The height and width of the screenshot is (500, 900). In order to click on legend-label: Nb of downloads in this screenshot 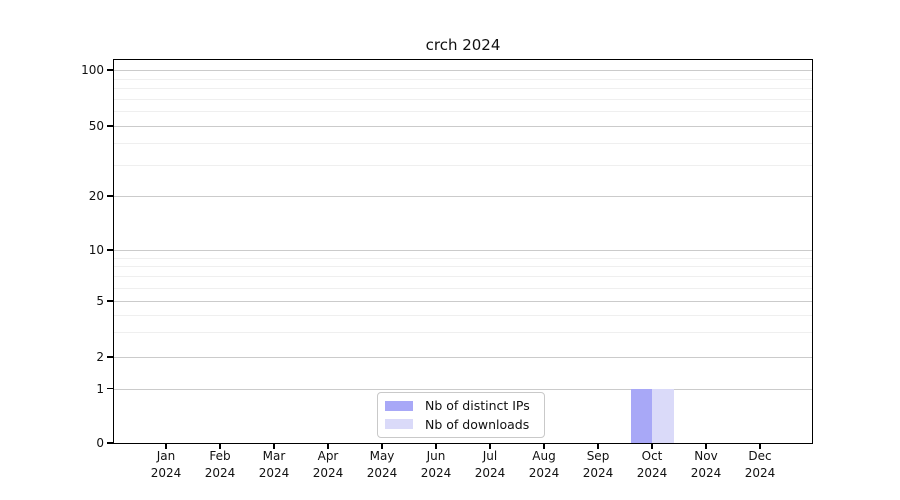, I will do `click(477, 424)`.